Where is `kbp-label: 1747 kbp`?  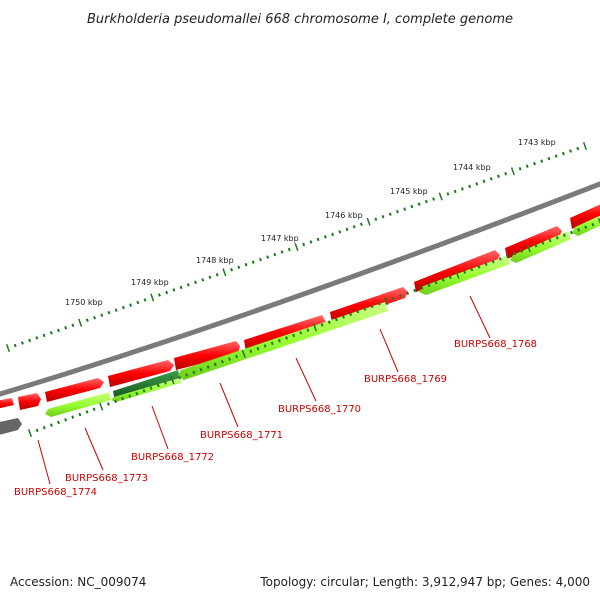 kbp-label: 1747 kbp is located at coordinates (280, 238).